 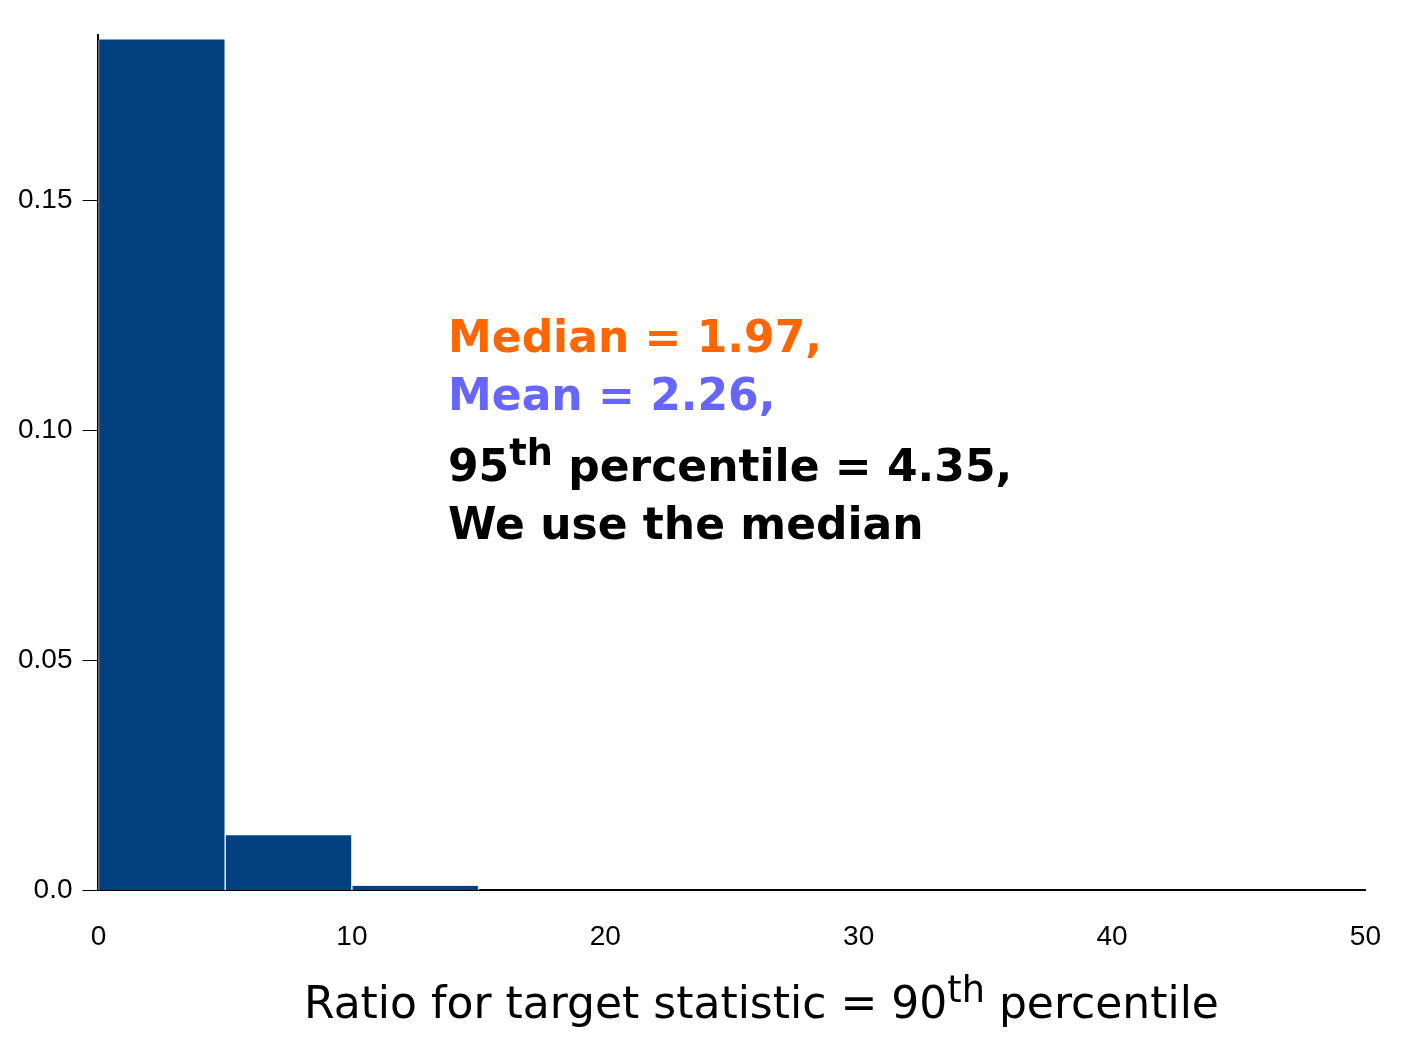 I want to click on annotation: We use the median, so click(x=686, y=523).